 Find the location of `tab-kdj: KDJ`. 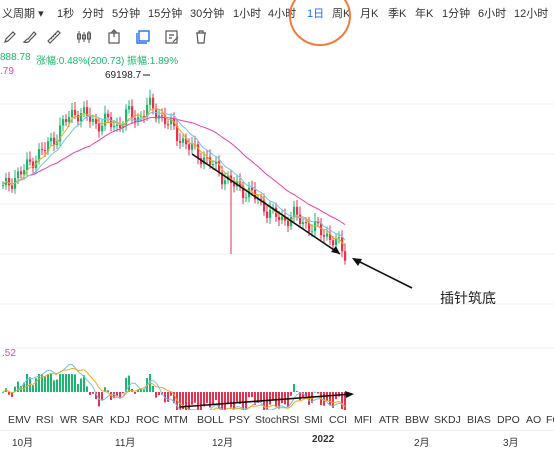

tab-kdj: KDJ is located at coordinates (120, 420).